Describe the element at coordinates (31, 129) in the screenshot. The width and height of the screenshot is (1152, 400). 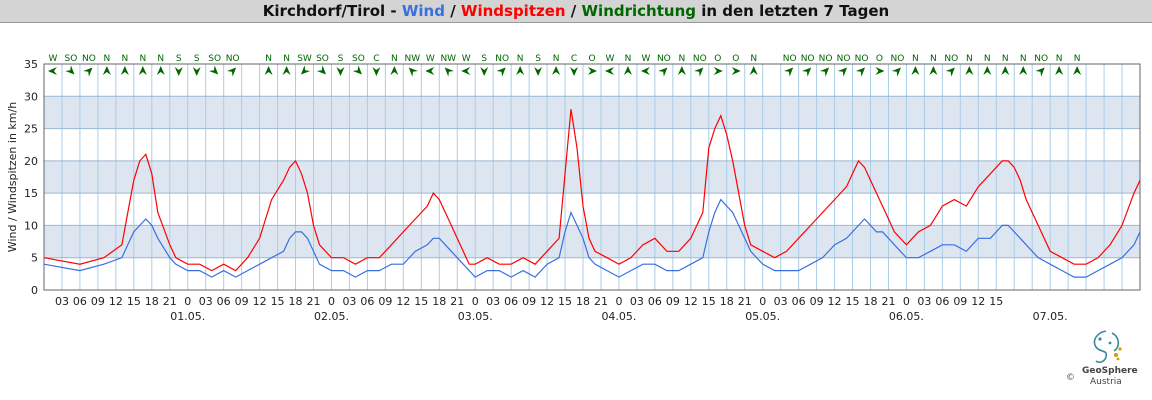
I see `y-tick-label: 25` at that location.